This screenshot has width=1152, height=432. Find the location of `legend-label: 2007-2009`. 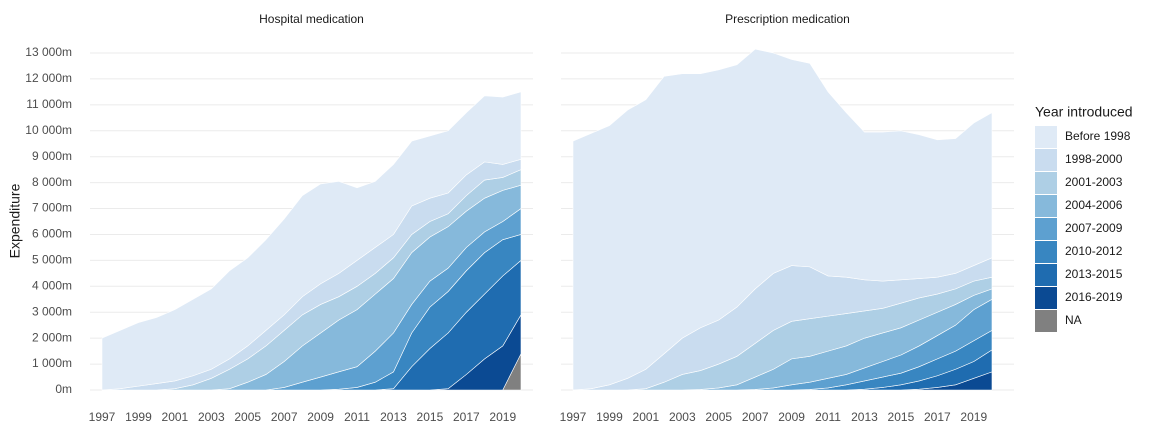

legend-label: 2007-2009 is located at coordinates (1094, 228).